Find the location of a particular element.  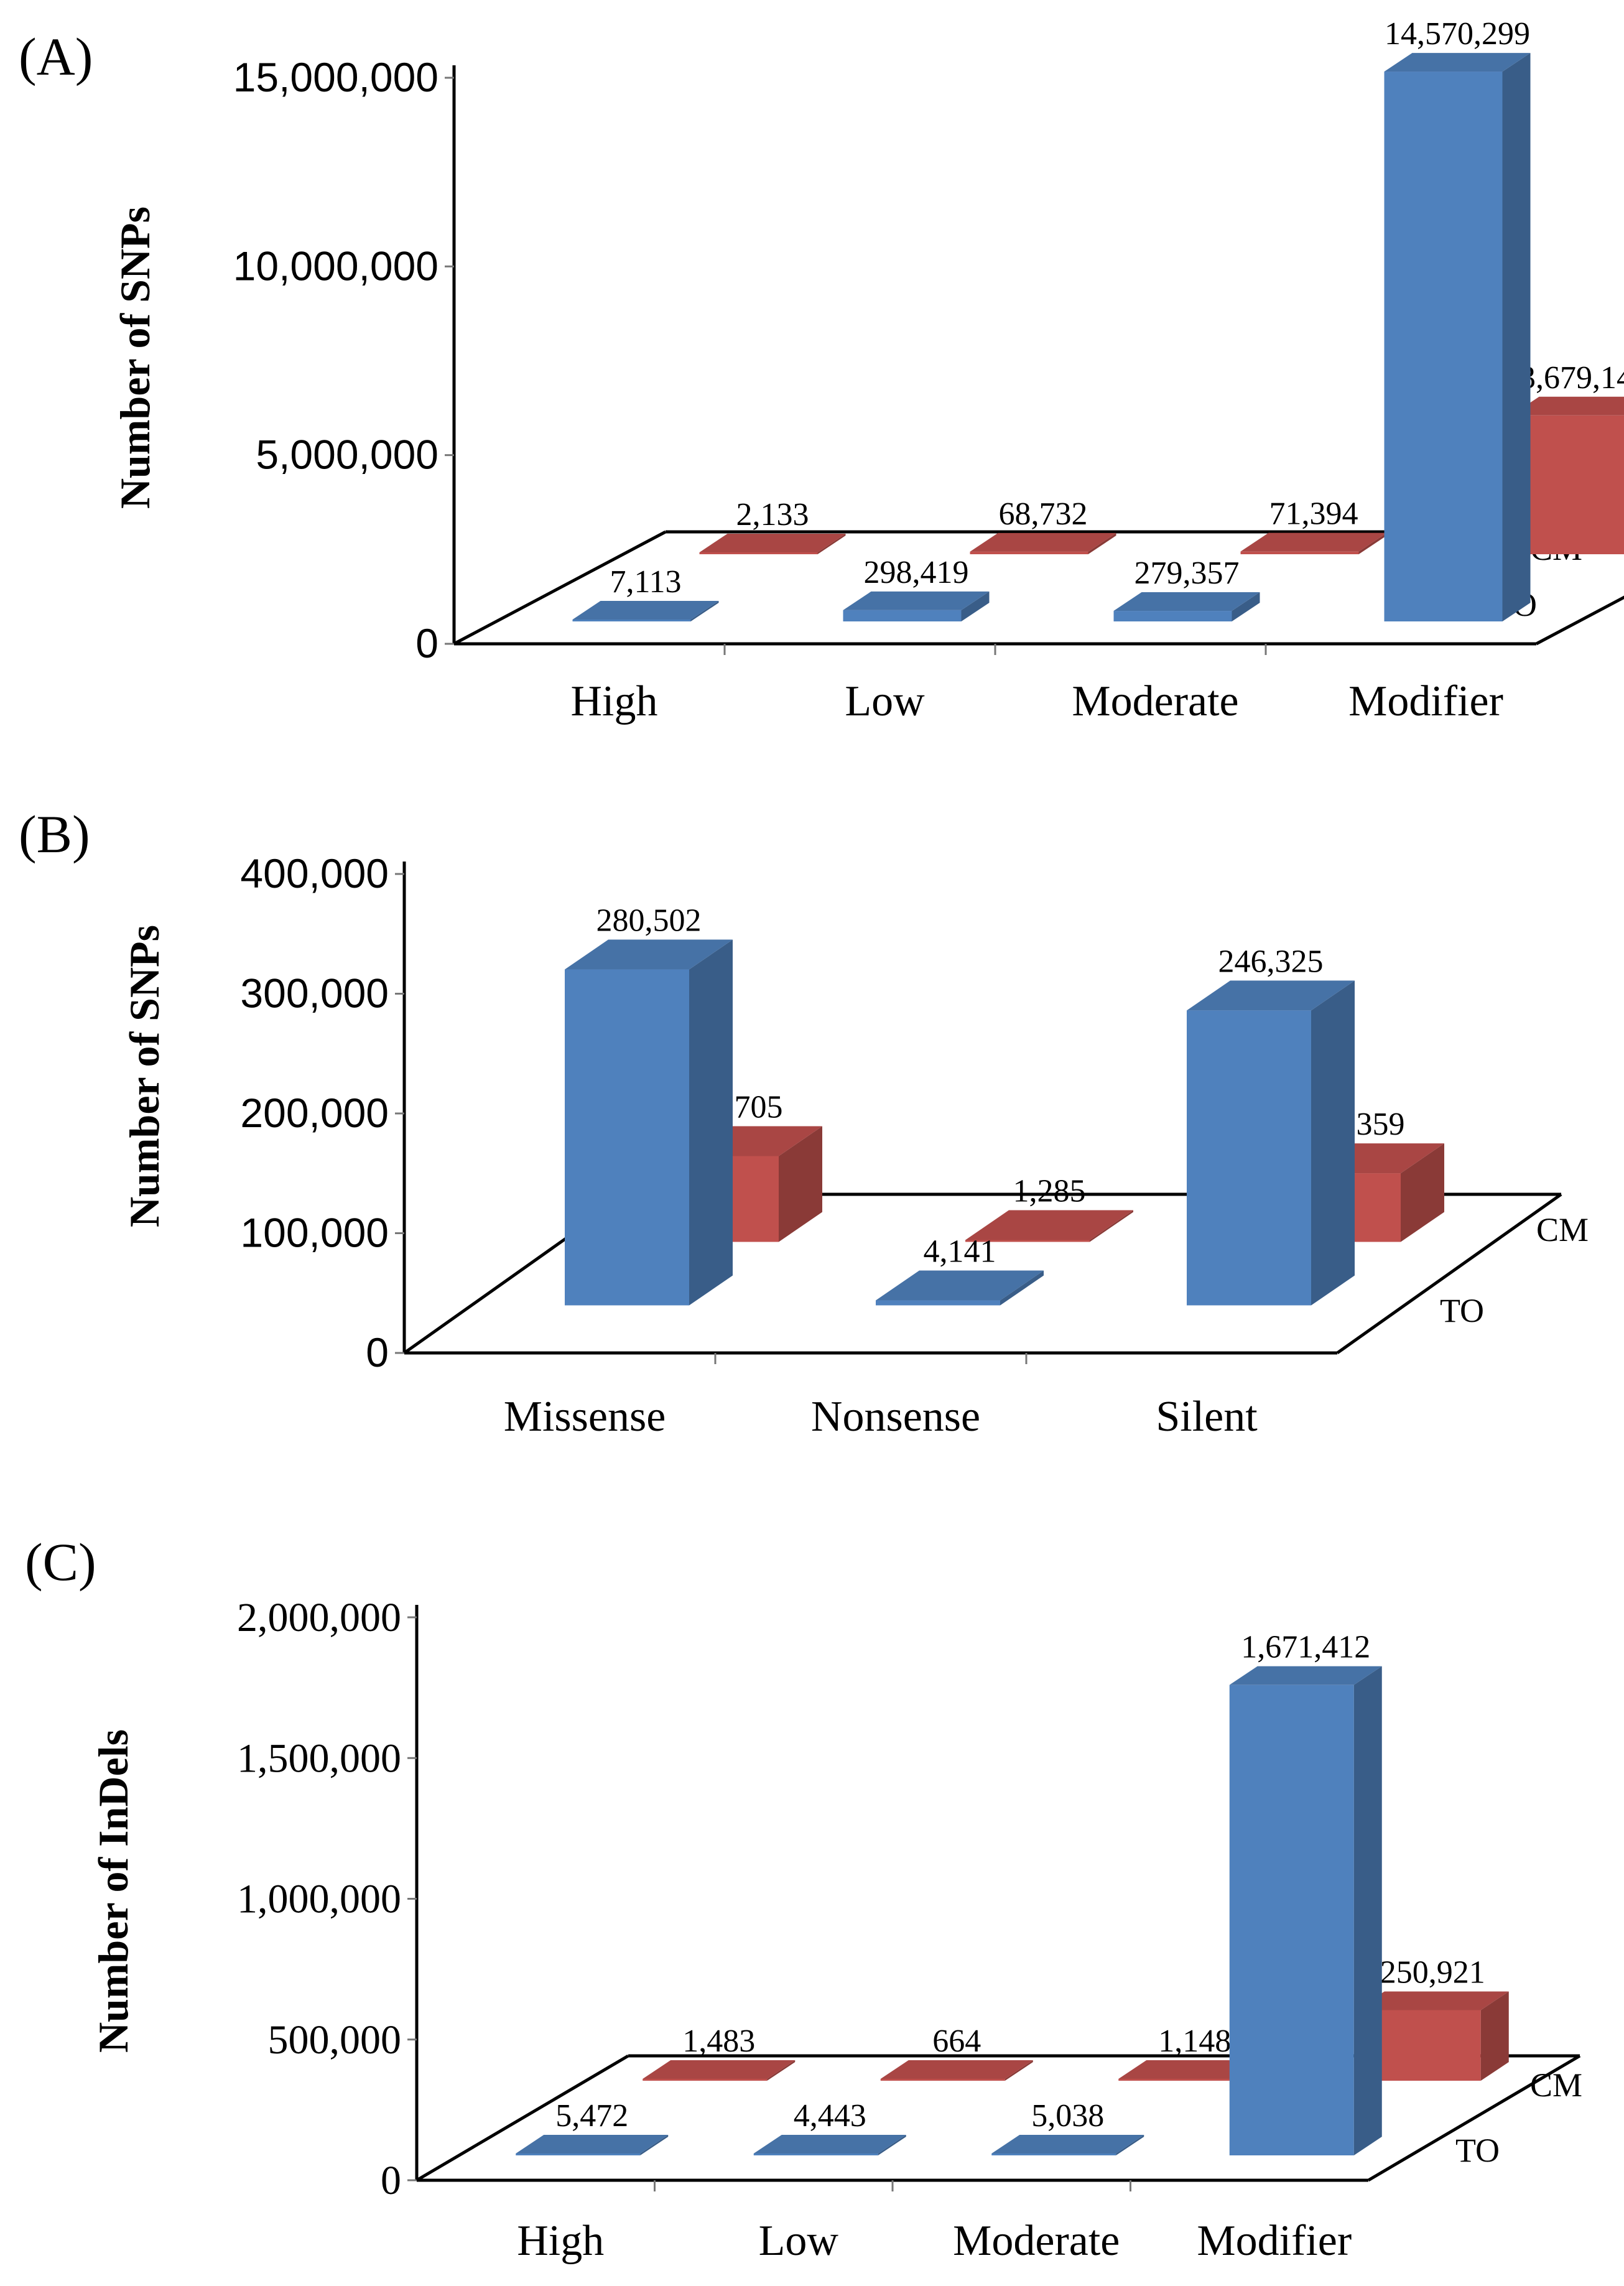

bar-to-moderate is located at coordinates (1067, 2145).